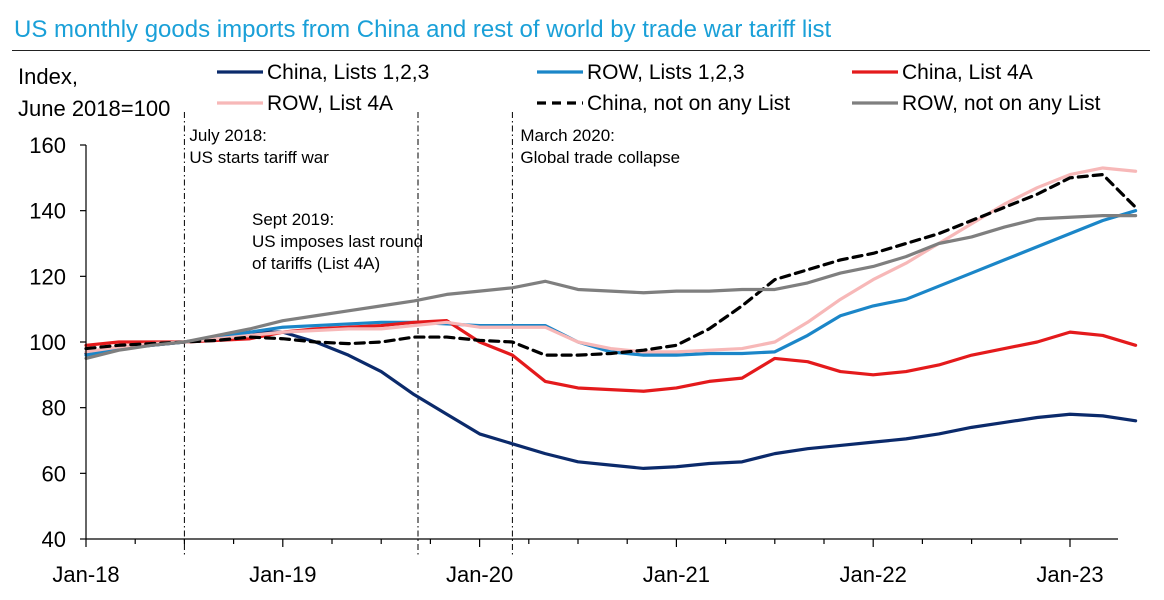 Image resolution: width=1164 pixels, height=600 pixels. What do you see at coordinates (54, 408) in the screenshot?
I see `y-tick-label: 80` at bounding box center [54, 408].